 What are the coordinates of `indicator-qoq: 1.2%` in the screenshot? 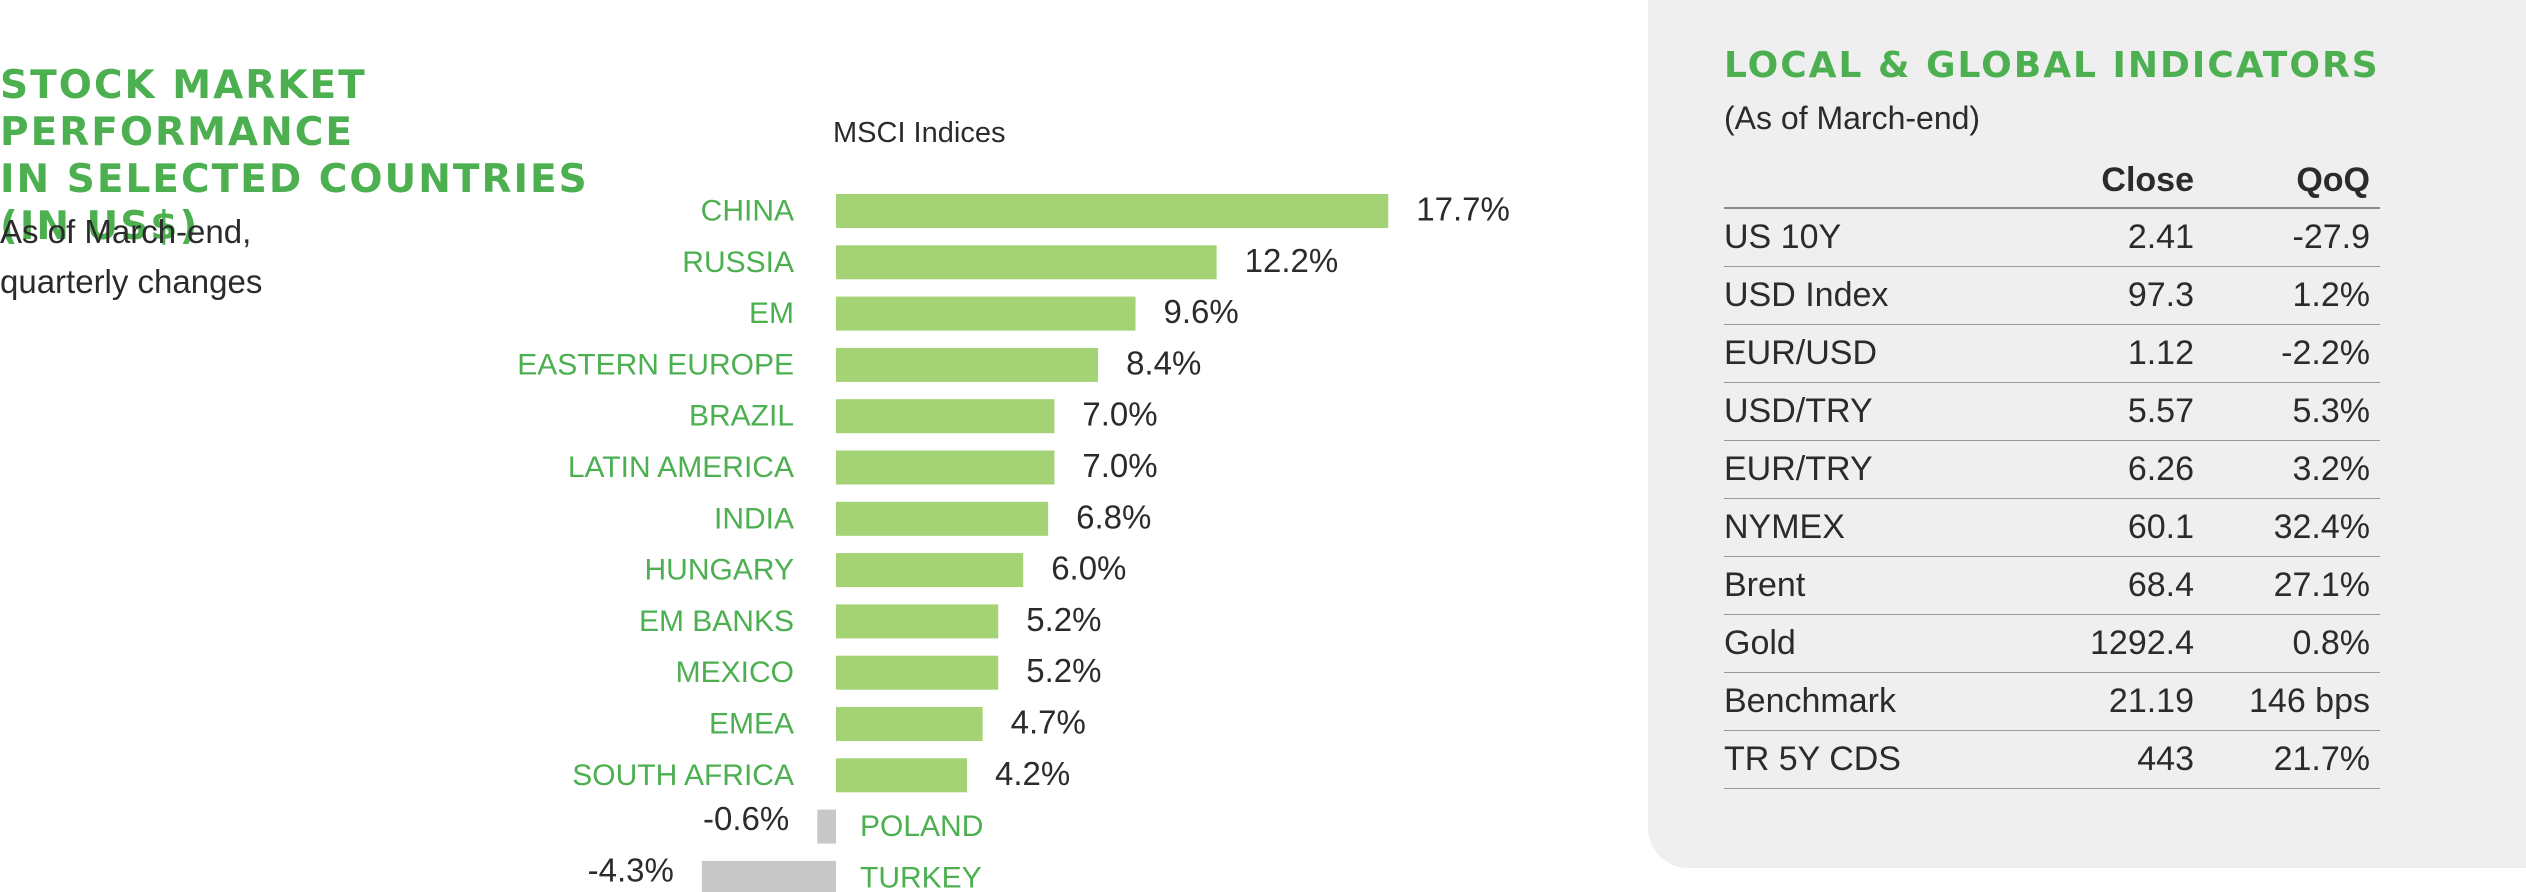 It's located at (2292, 295).